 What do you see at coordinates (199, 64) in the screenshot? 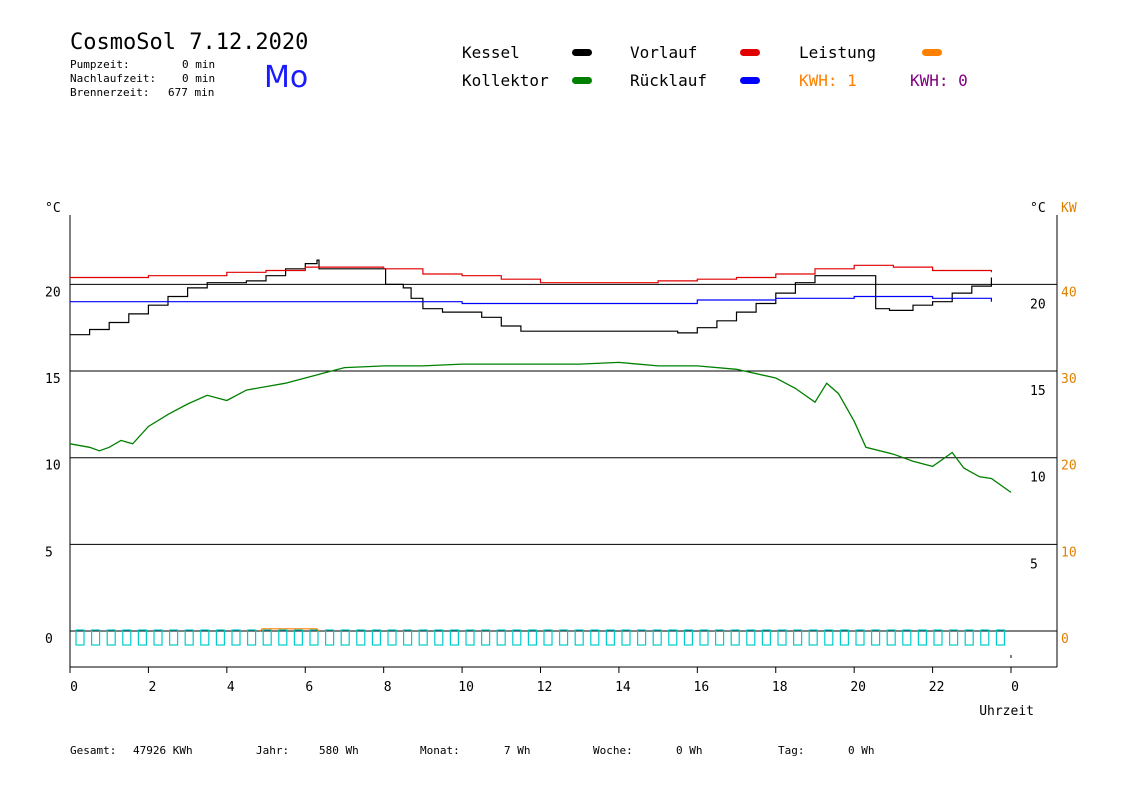
I see `stat-pumpzeit-value: 0 min` at bounding box center [199, 64].